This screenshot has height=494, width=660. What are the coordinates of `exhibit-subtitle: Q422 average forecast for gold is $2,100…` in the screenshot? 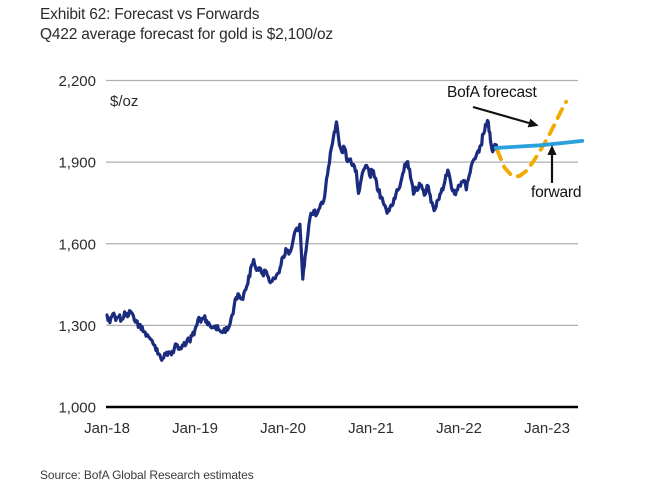 It's located at (186, 34).